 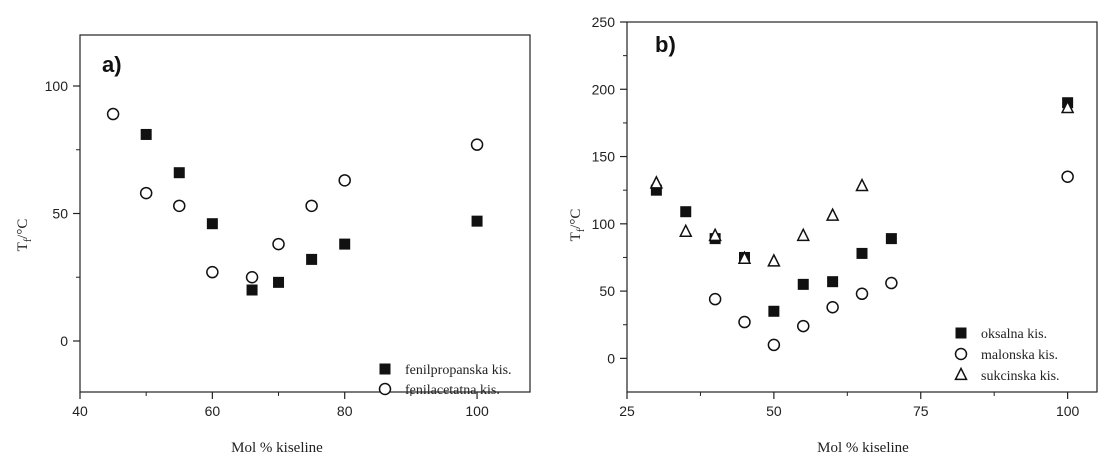 What do you see at coordinates (445, 380) in the screenshot?
I see `legend-a: fenilpropanska kis. fenilacetatna kis.` at bounding box center [445, 380].